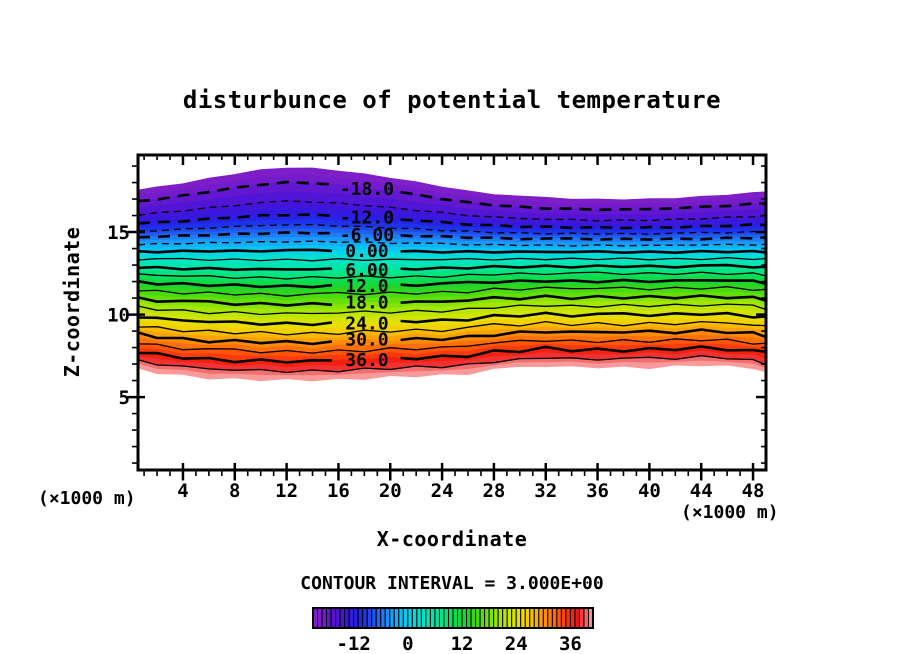 This screenshot has height=654, width=904. What do you see at coordinates (366, 360) in the screenshot?
I see `contour-label: 36.0` at bounding box center [366, 360].